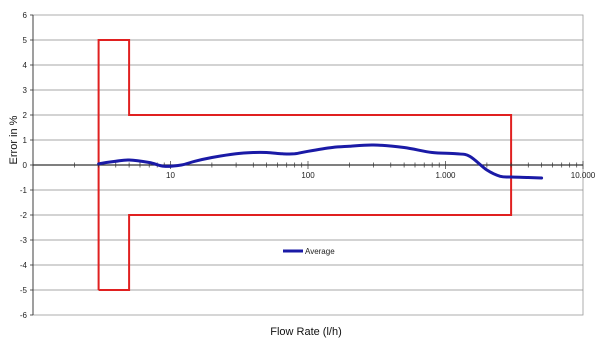 This screenshot has width=613, height=338. Describe the element at coordinates (25, 90) in the screenshot. I see `y-tick-label: 3` at that location.